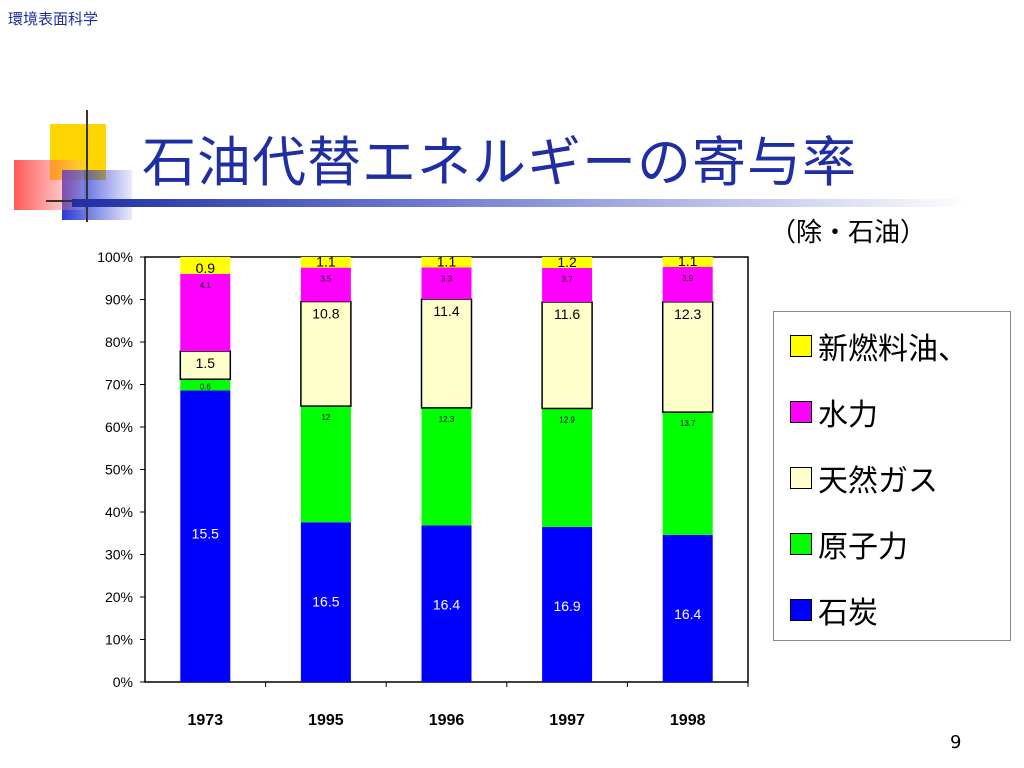 The height and width of the screenshot is (768, 1024). Describe the element at coordinates (123, 682) in the screenshot. I see `y-tick-label: 0%` at that location.